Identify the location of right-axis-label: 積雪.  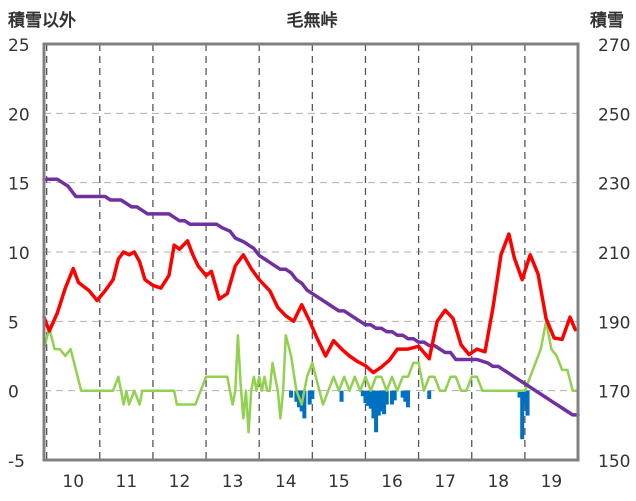
(607, 20).